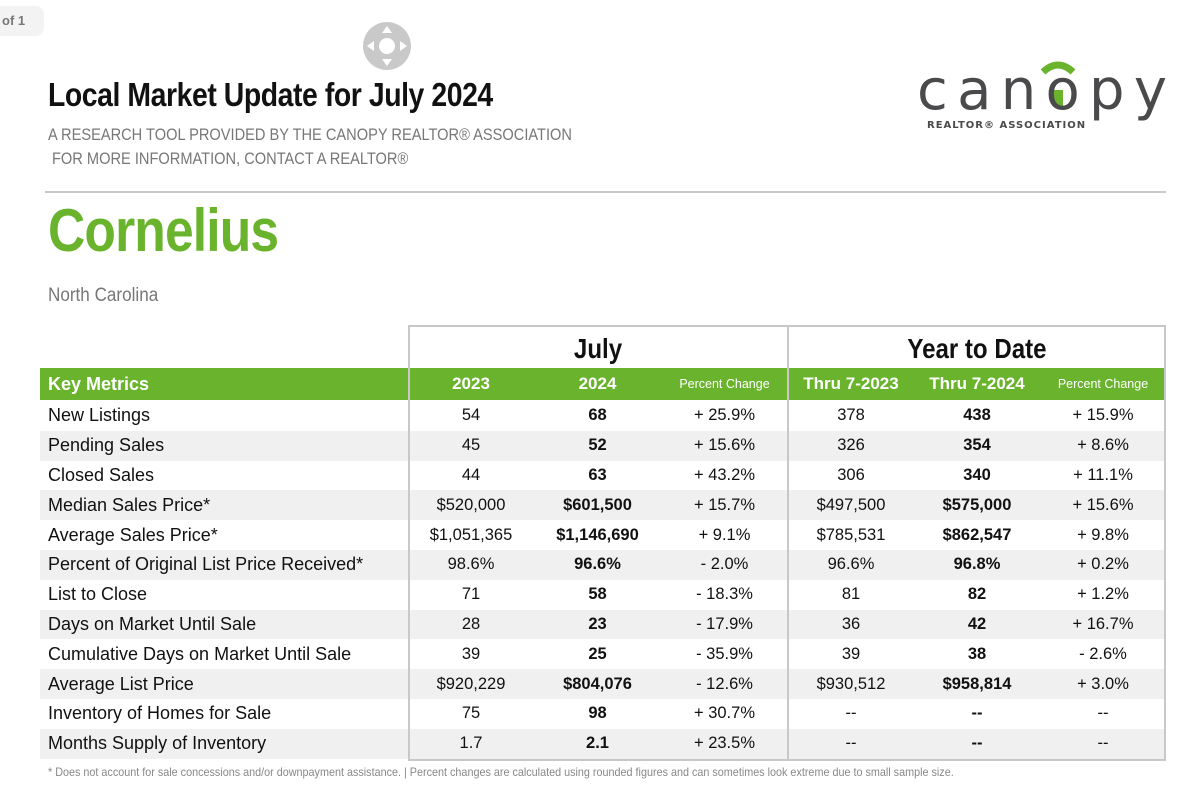  What do you see at coordinates (98, 594) in the screenshot?
I see `cell-metric: List to Close` at bounding box center [98, 594].